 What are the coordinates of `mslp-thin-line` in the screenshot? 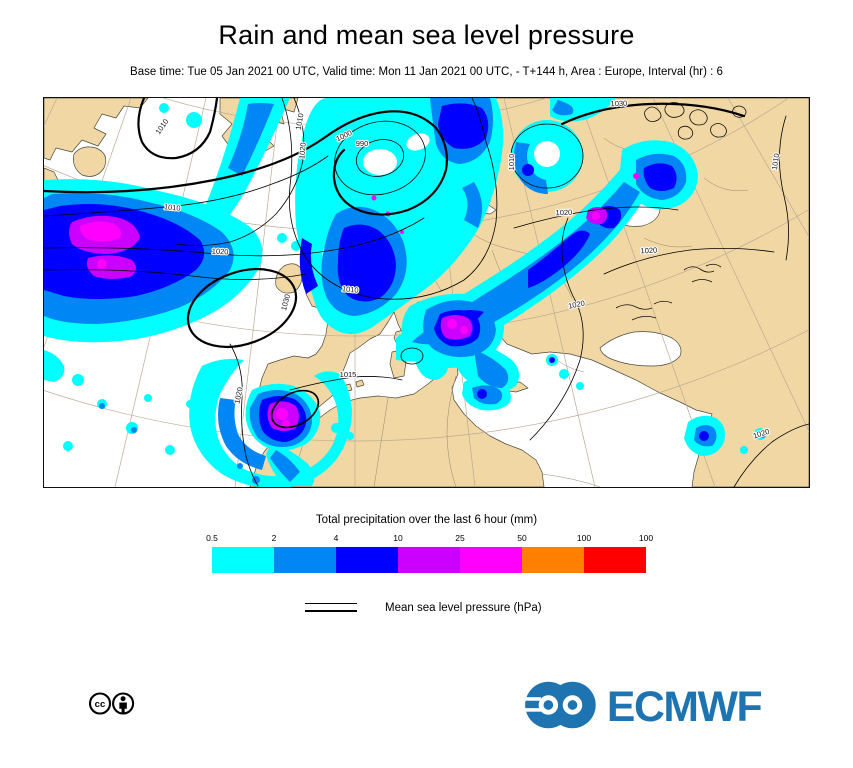 It's located at (331, 603).